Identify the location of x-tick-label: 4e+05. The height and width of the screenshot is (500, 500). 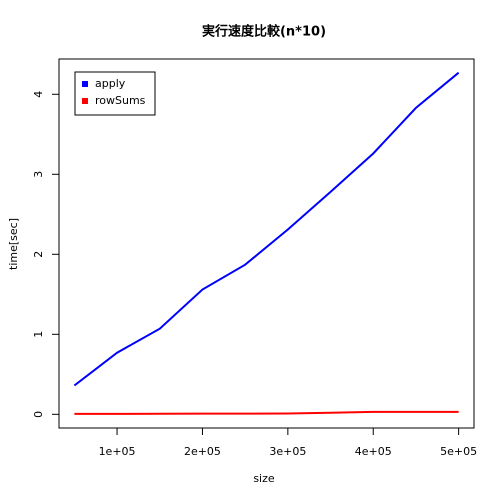
(373, 451).